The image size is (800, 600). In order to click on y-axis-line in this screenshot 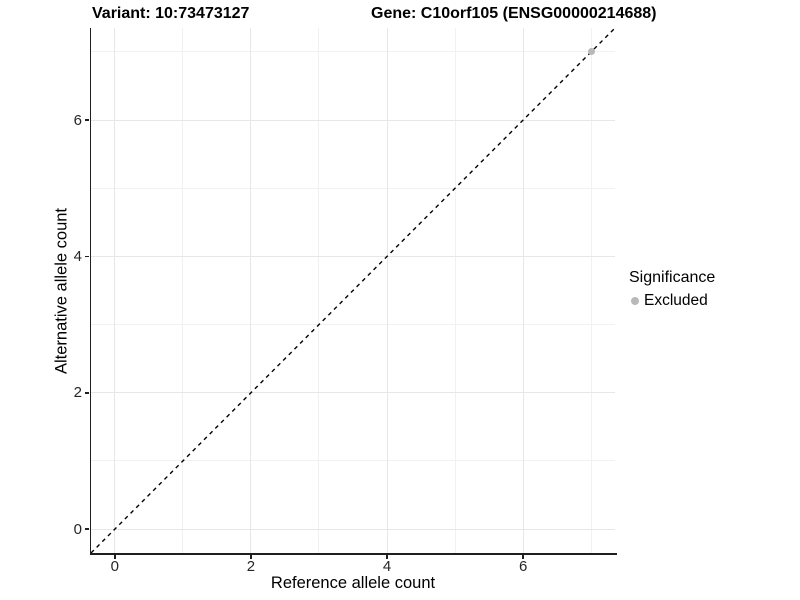, I will do `click(90, 291)`.